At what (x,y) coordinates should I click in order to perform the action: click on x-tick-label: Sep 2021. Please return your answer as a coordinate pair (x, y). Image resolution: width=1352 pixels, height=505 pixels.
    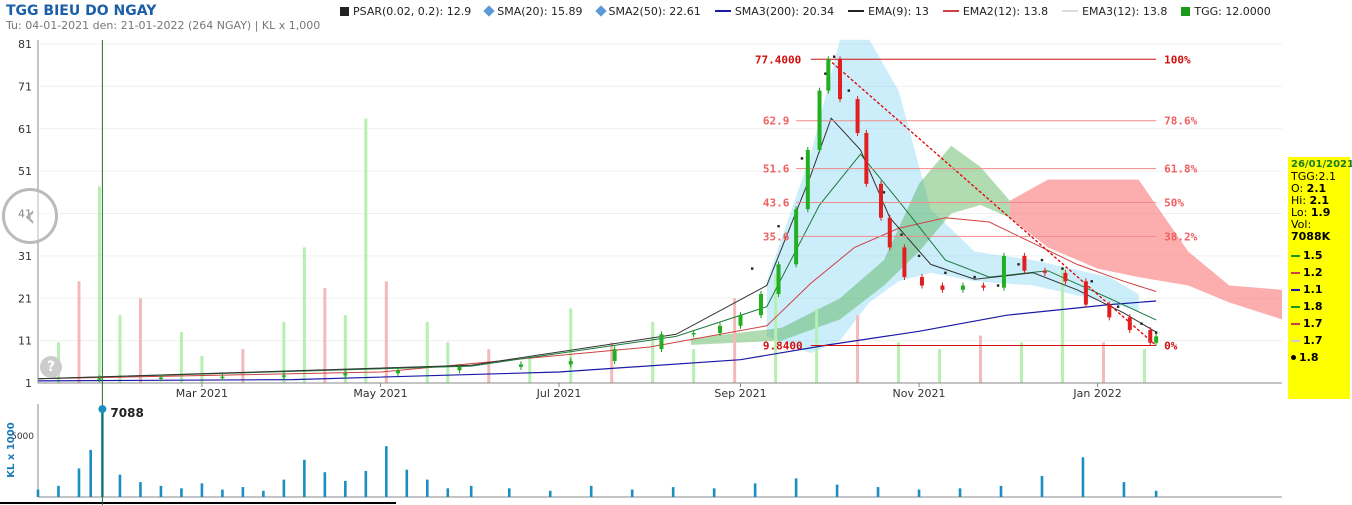
    Looking at the image, I should click on (740, 393).